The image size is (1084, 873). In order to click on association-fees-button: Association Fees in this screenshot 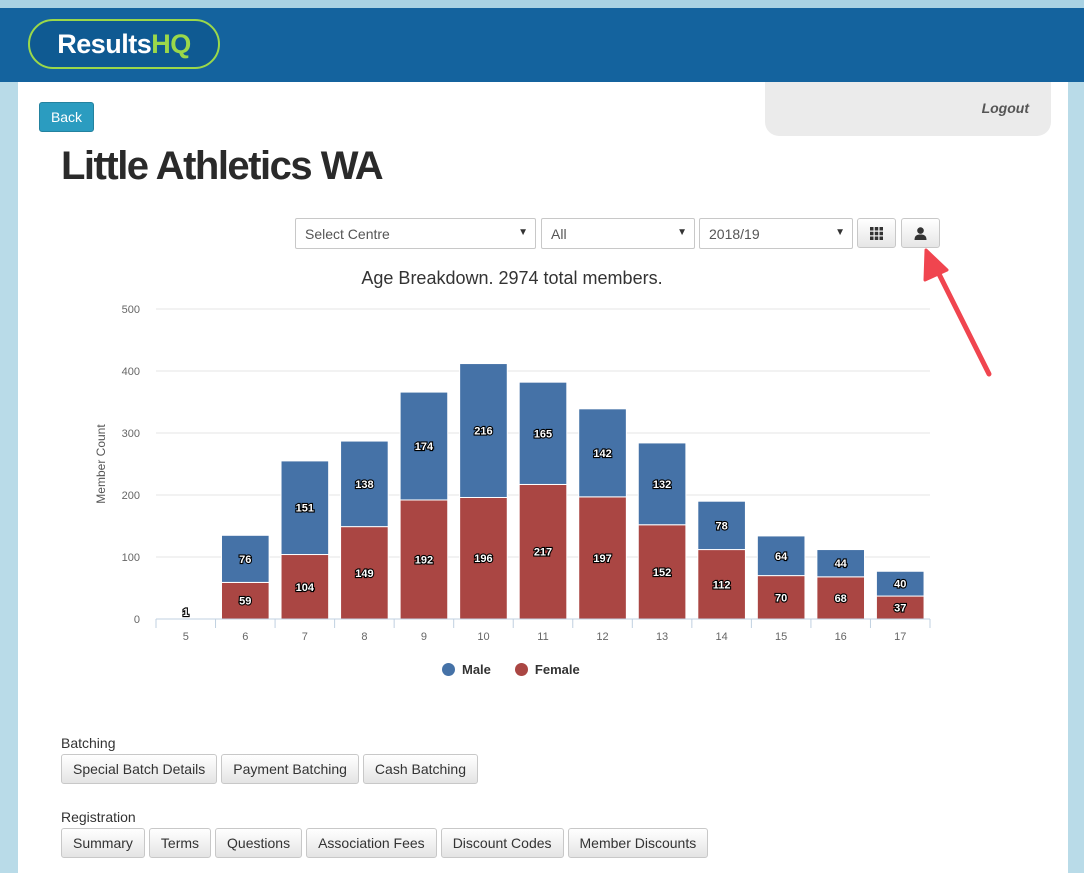, I will do `click(371, 843)`.